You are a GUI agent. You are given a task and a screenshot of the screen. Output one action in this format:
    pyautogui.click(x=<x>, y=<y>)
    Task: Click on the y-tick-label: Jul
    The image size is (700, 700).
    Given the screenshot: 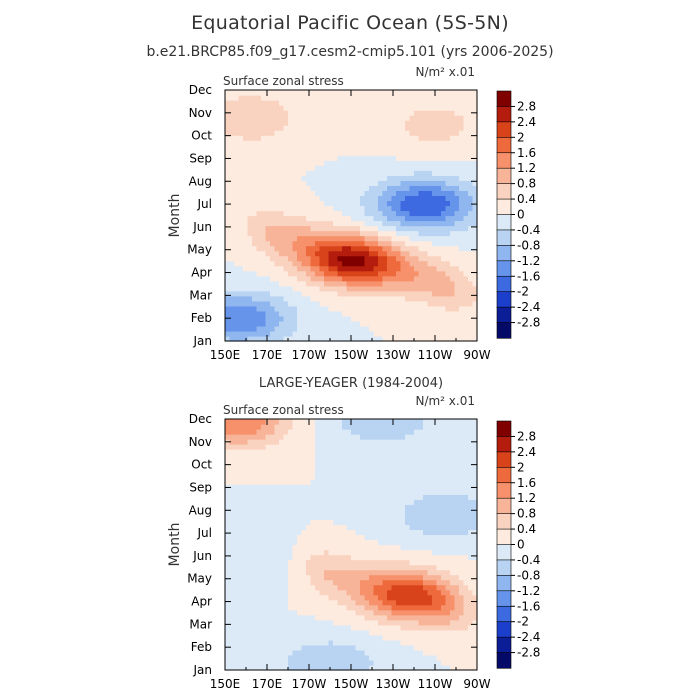 What is the action you would take?
    pyautogui.click(x=204, y=204)
    